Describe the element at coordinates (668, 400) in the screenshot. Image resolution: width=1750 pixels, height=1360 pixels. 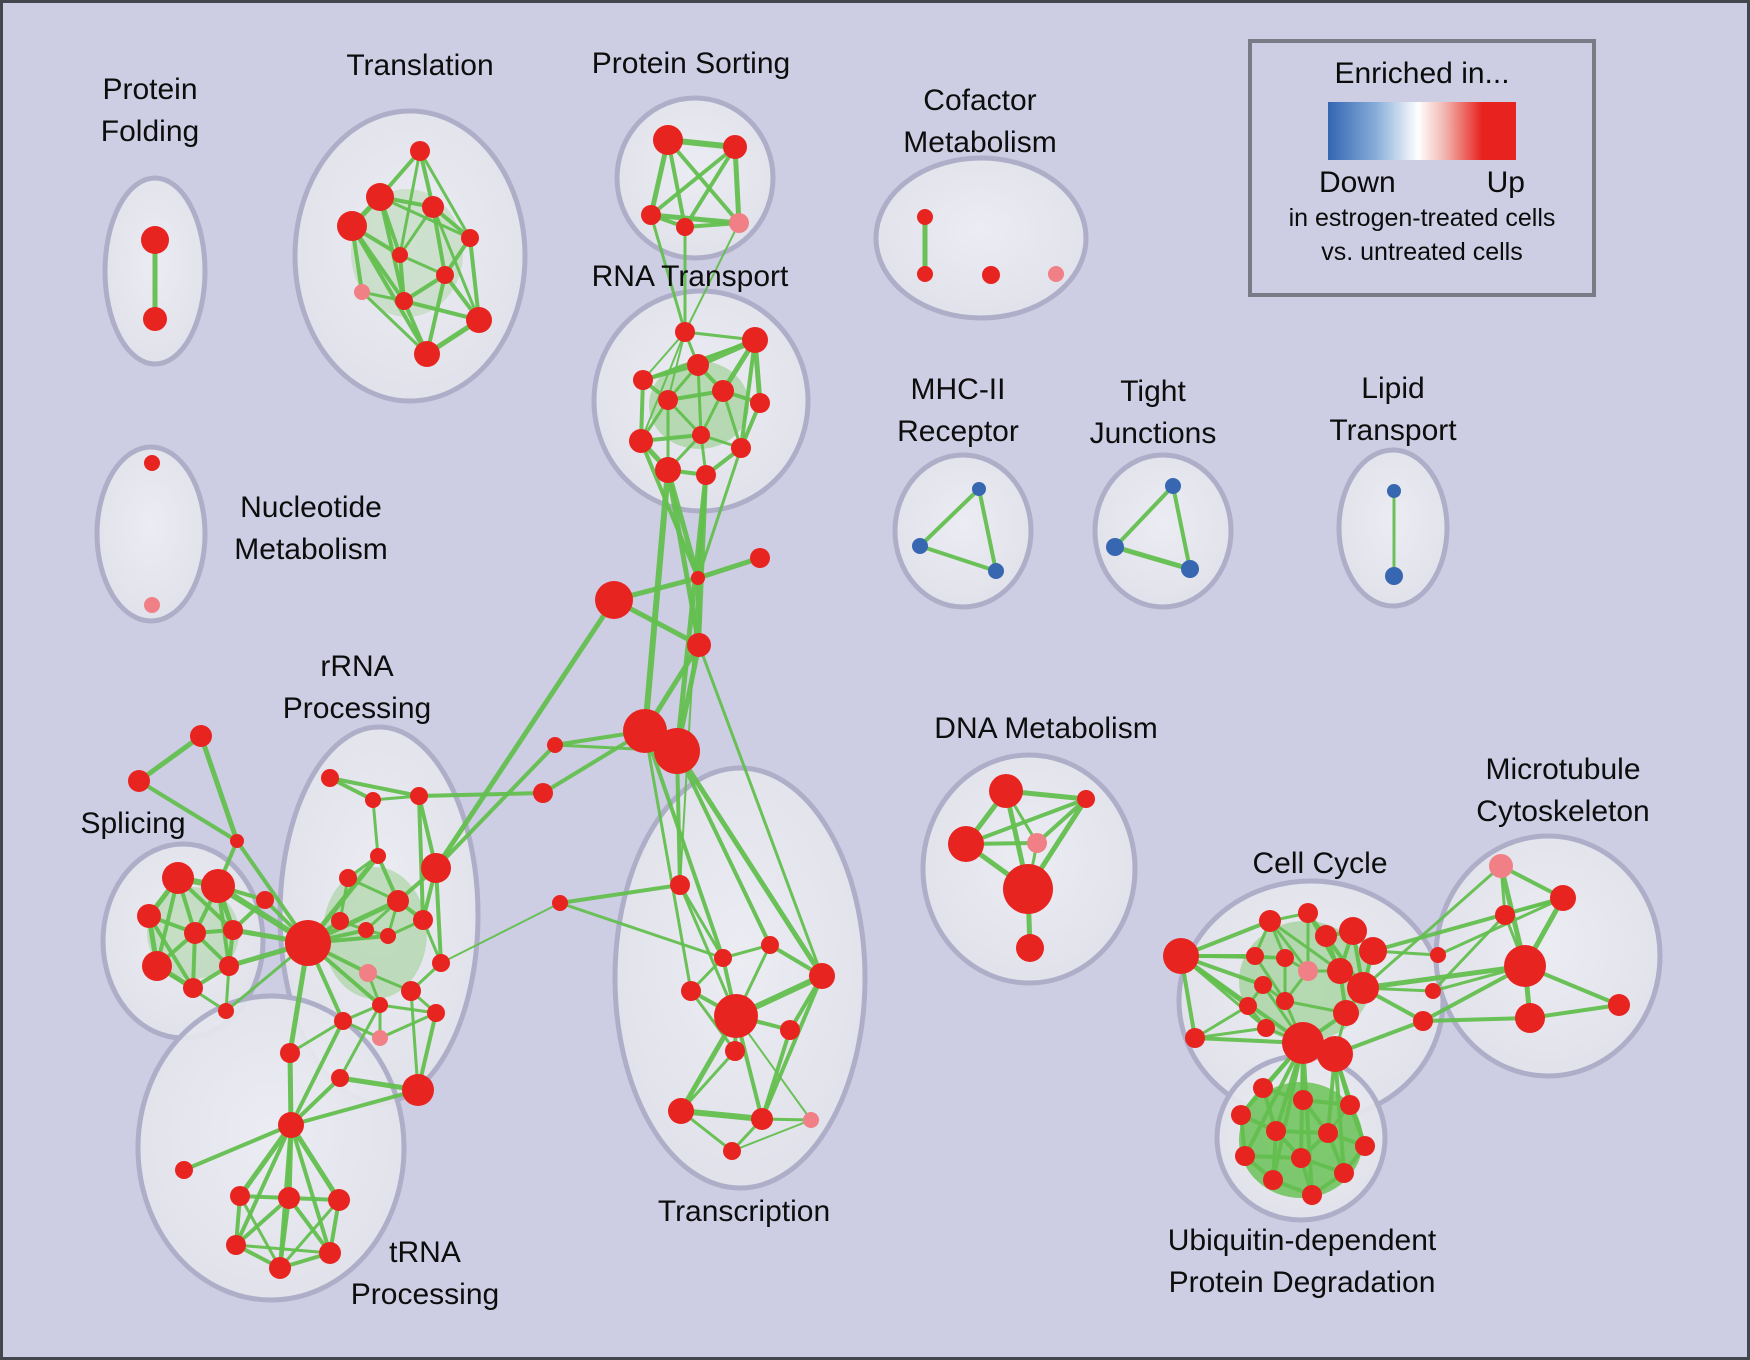
I see `node-RT6` at that location.